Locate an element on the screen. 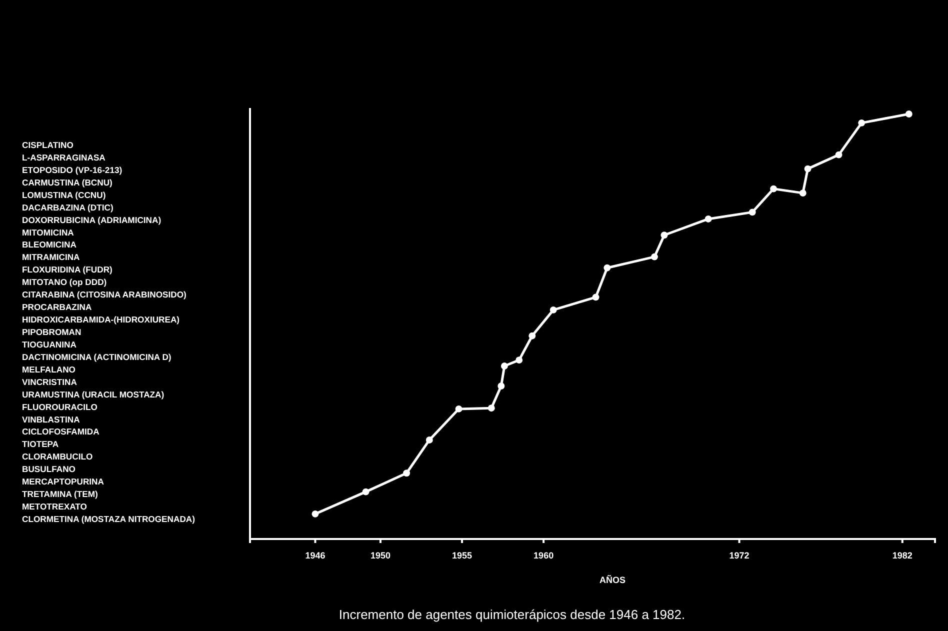 Image resolution: width=948 pixels, height=631 pixels. text: CISPLATINO is located at coordinates (48, 145).